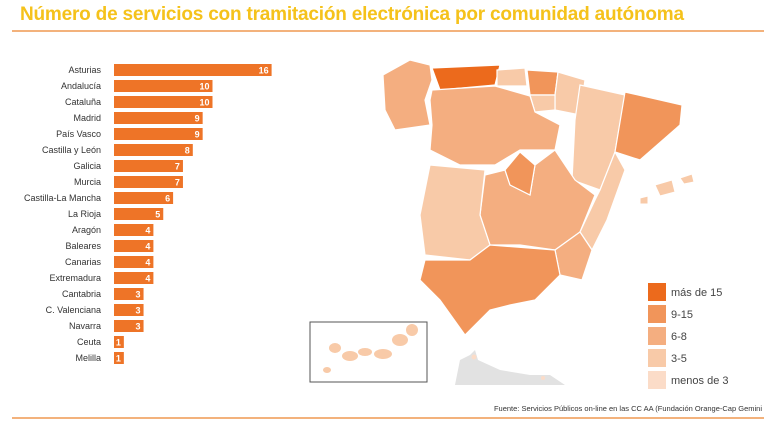 This screenshot has height=425, width=768. What do you see at coordinates (84, 214) in the screenshot?
I see `category-label: La Rioja` at bounding box center [84, 214].